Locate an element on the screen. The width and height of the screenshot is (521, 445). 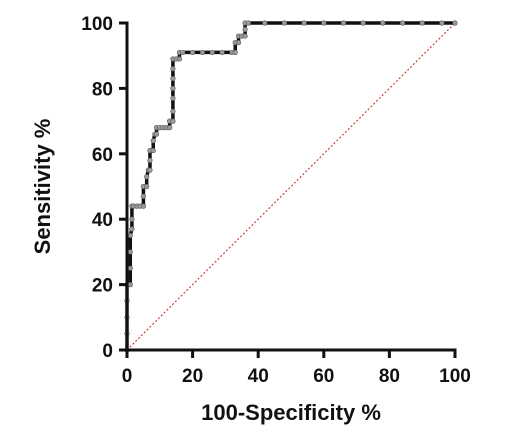
y-tick-label: 60 is located at coordinates (102, 155).